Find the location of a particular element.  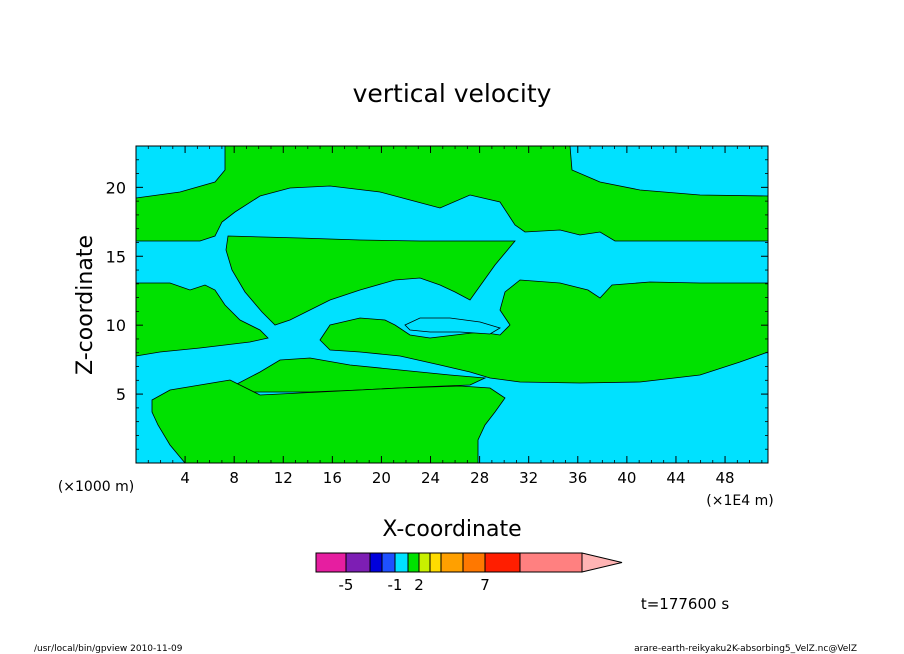

x-tick-label: 40 is located at coordinates (626, 478).